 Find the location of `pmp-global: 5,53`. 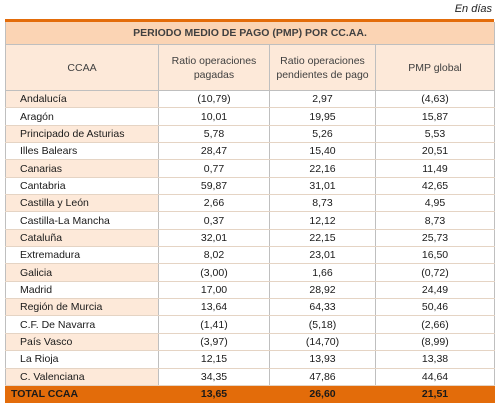

pmp-global: 5,53 is located at coordinates (435, 134).